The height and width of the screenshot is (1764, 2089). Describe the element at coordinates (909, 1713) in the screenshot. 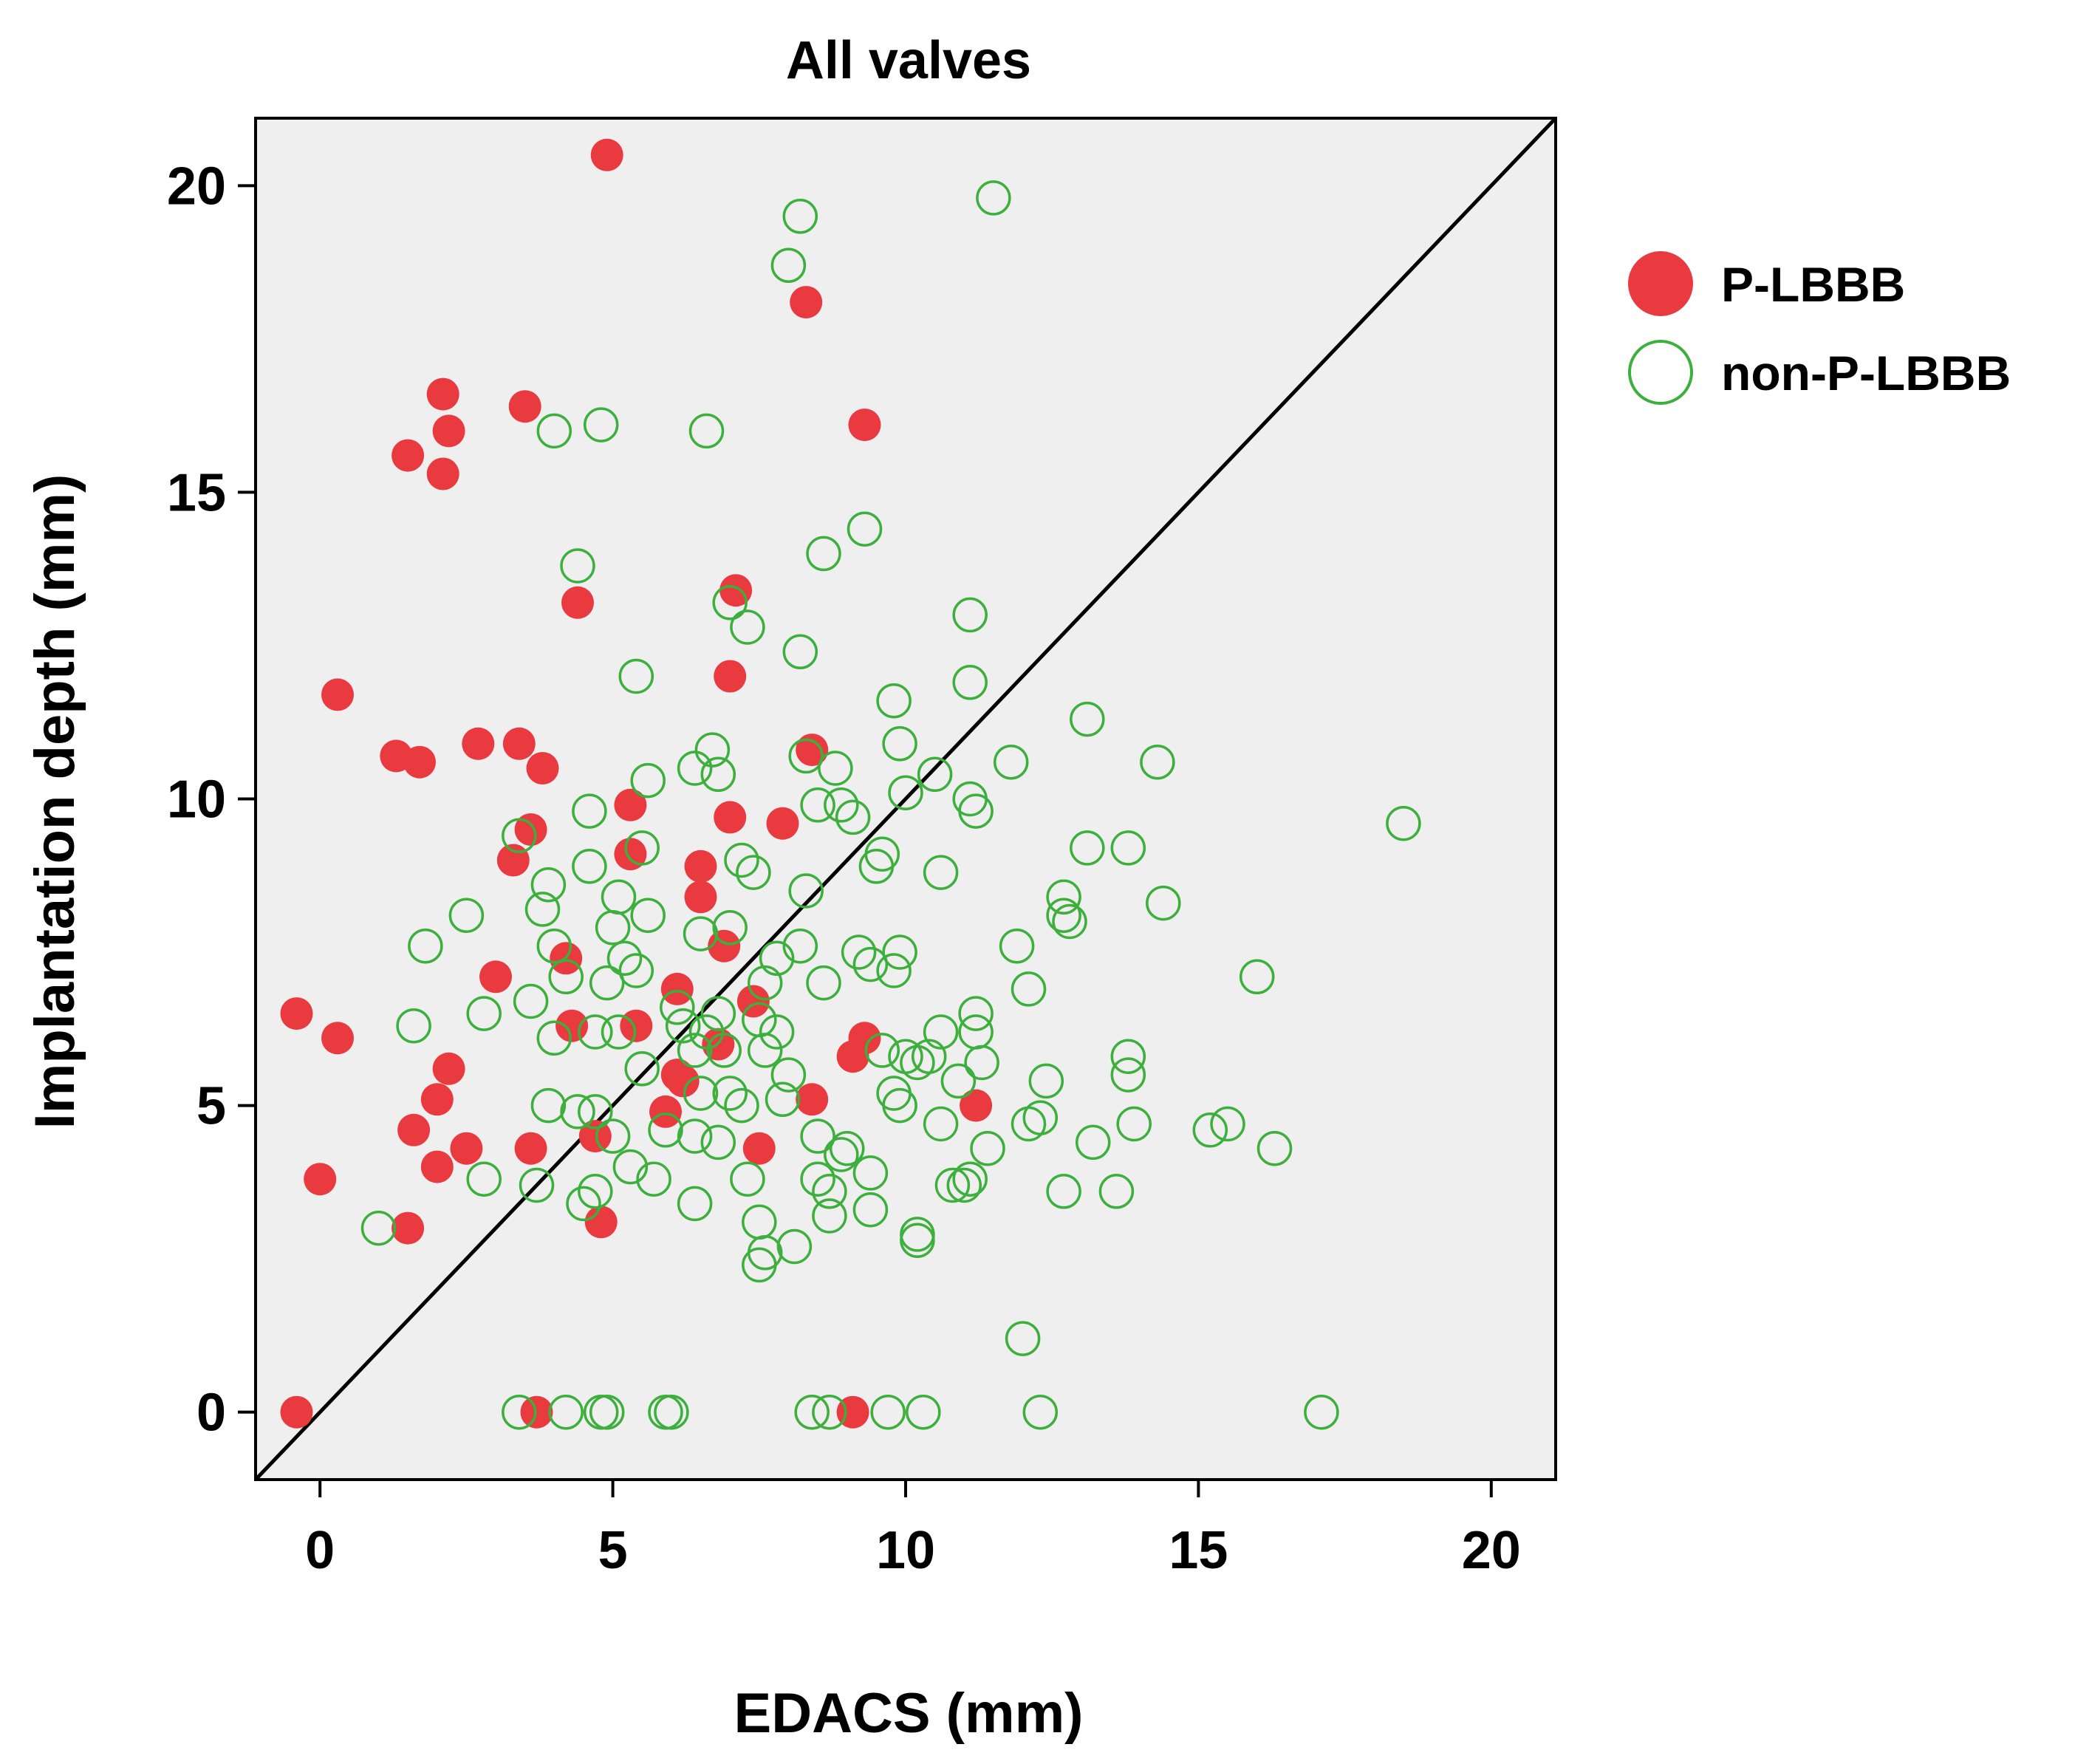

I see `x-axis-label: EDACS (mm)` at that location.